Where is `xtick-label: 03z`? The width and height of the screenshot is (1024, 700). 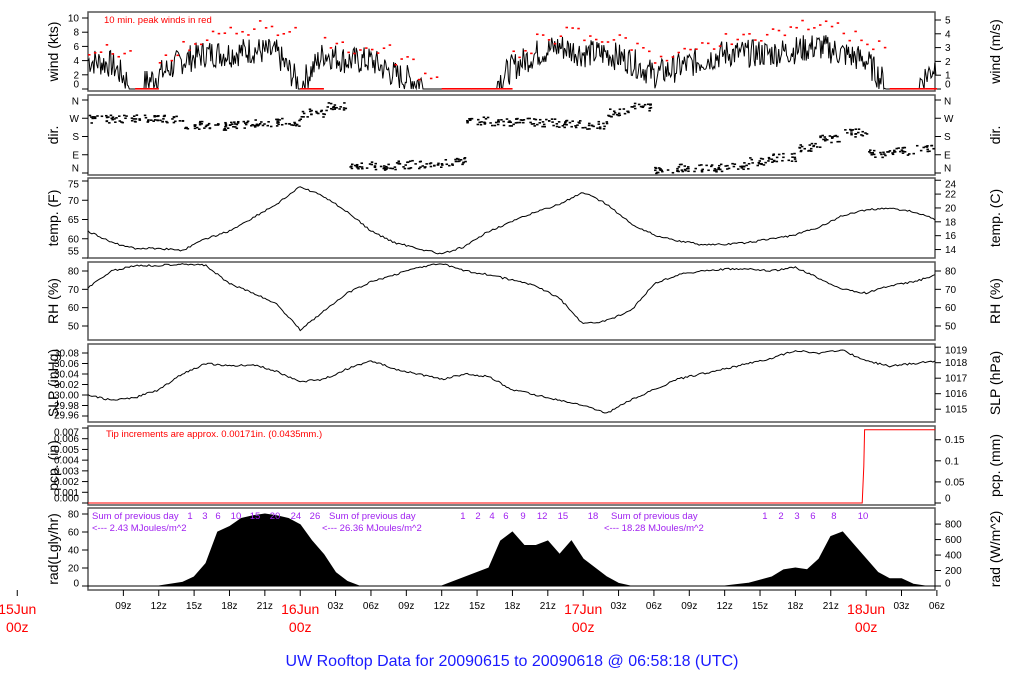 xtick-label: 03z is located at coordinates (618, 606).